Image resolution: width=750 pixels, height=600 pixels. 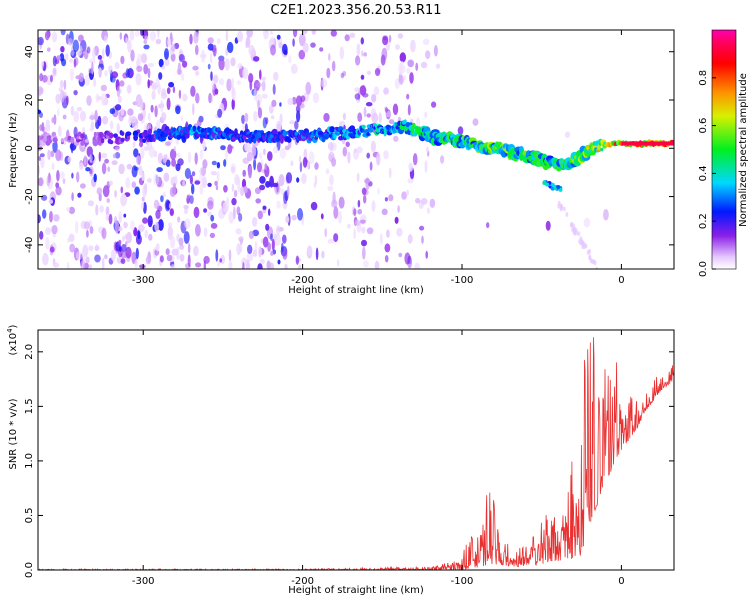 I want to click on colorbar-tick-label: 0.4, so click(x=703, y=173).